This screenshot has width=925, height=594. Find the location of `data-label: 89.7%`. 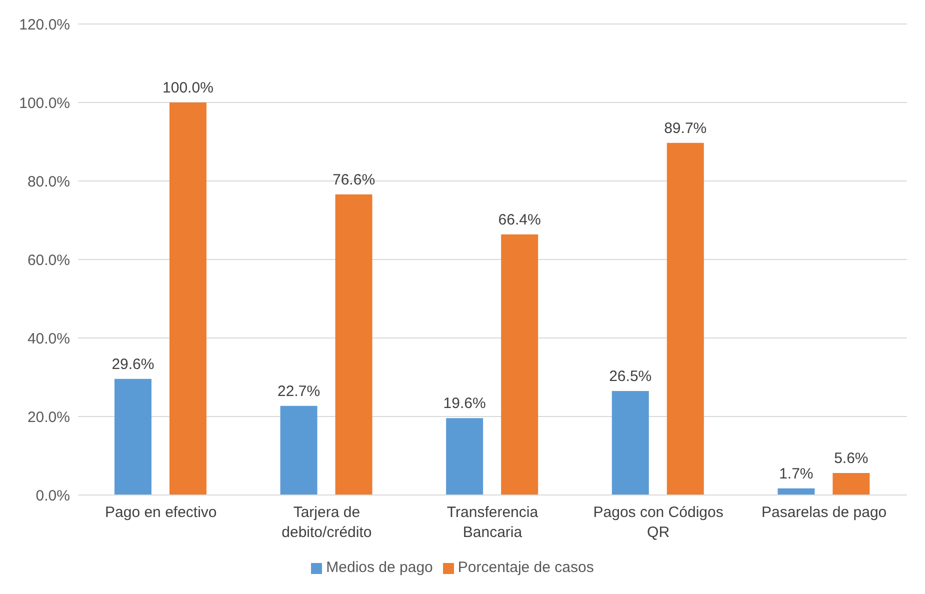

data-label: 89.7% is located at coordinates (685, 128).